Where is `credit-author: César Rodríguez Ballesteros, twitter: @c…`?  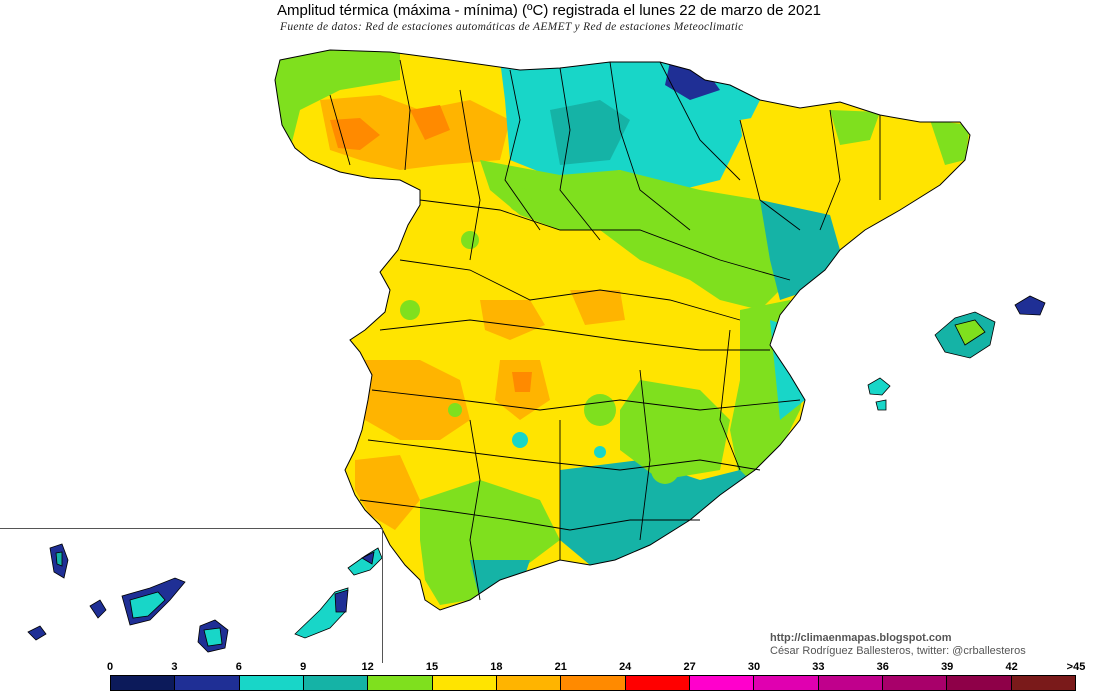 credit-author: César Rodríguez Ballesteros, twitter: @c… is located at coordinates (898, 651).